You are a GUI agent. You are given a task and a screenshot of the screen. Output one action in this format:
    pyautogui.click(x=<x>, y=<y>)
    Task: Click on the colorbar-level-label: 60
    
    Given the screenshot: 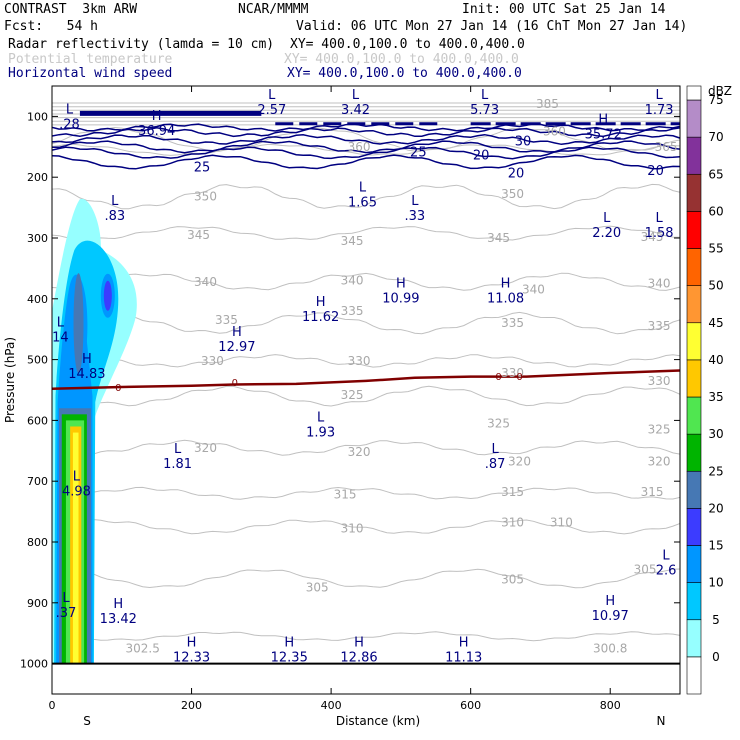 What is the action you would take?
    pyautogui.click(x=715, y=211)
    